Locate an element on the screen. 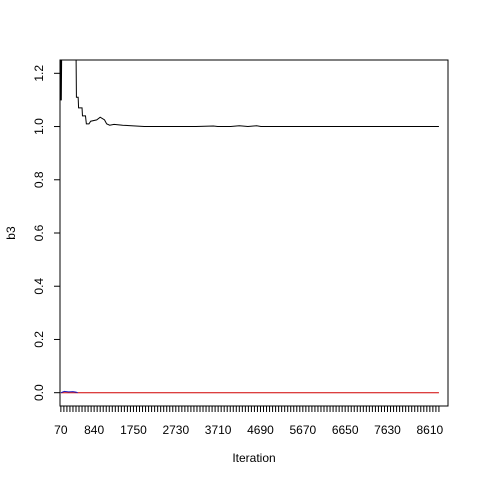 This screenshot has height=480, width=480. x-tick-label: 4690 is located at coordinates (260, 430).